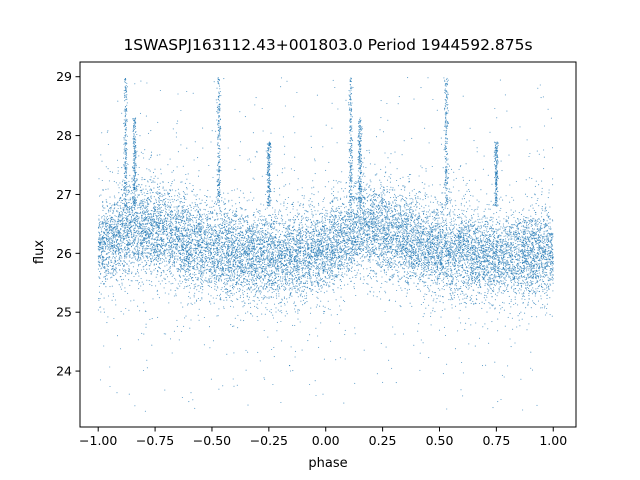 Image resolution: width=640 pixels, height=480 pixels. Describe the element at coordinates (414, 273) in the screenshot. I see `data-point-1970` at that location.